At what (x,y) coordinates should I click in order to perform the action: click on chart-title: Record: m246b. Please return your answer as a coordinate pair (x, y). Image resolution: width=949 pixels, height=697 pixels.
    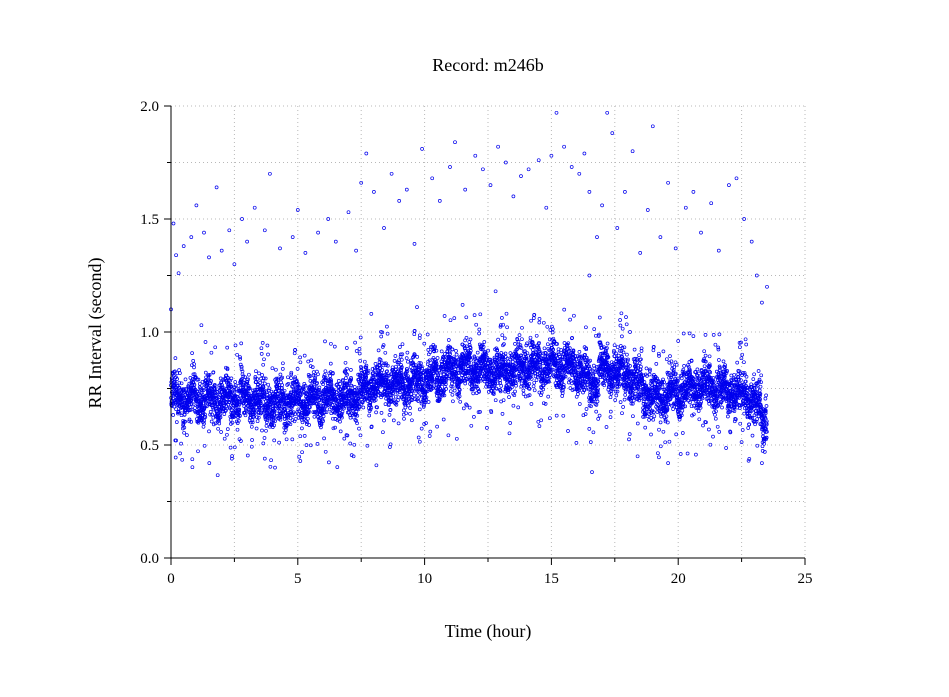
    Looking at the image, I should click on (487, 65).